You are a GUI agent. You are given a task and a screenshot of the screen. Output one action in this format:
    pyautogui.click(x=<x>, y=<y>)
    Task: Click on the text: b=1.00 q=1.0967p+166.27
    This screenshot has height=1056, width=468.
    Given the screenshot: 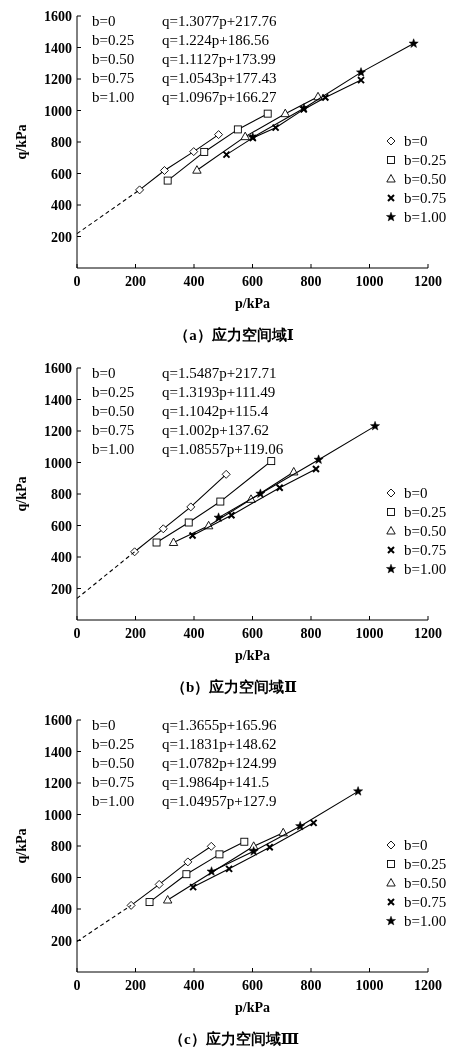 What is the action you would take?
    pyautogui.click(x=184, y=97)
    